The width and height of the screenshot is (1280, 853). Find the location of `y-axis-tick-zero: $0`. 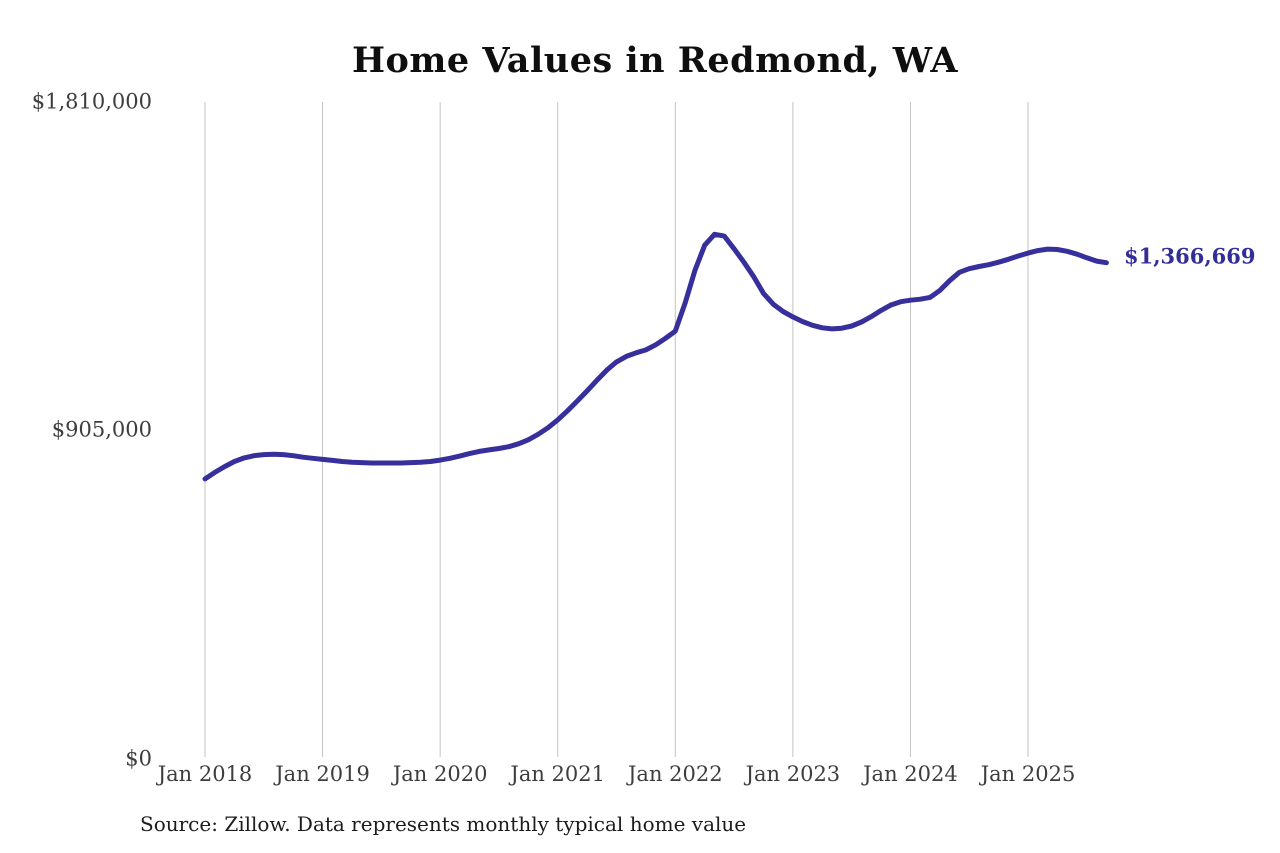

y-axis-tick-zero: $0 is located at coordinates (138, 758).